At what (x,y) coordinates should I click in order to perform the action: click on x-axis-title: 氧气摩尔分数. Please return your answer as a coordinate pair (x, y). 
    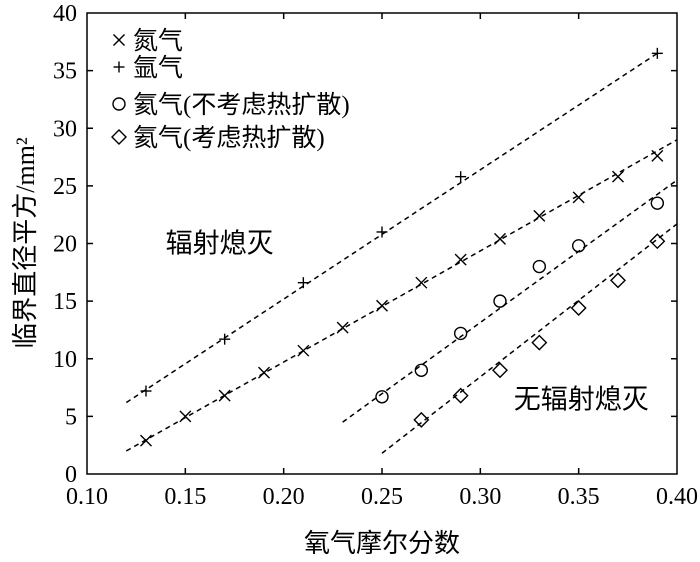
    Looking at the image, I should click on (382, 543).